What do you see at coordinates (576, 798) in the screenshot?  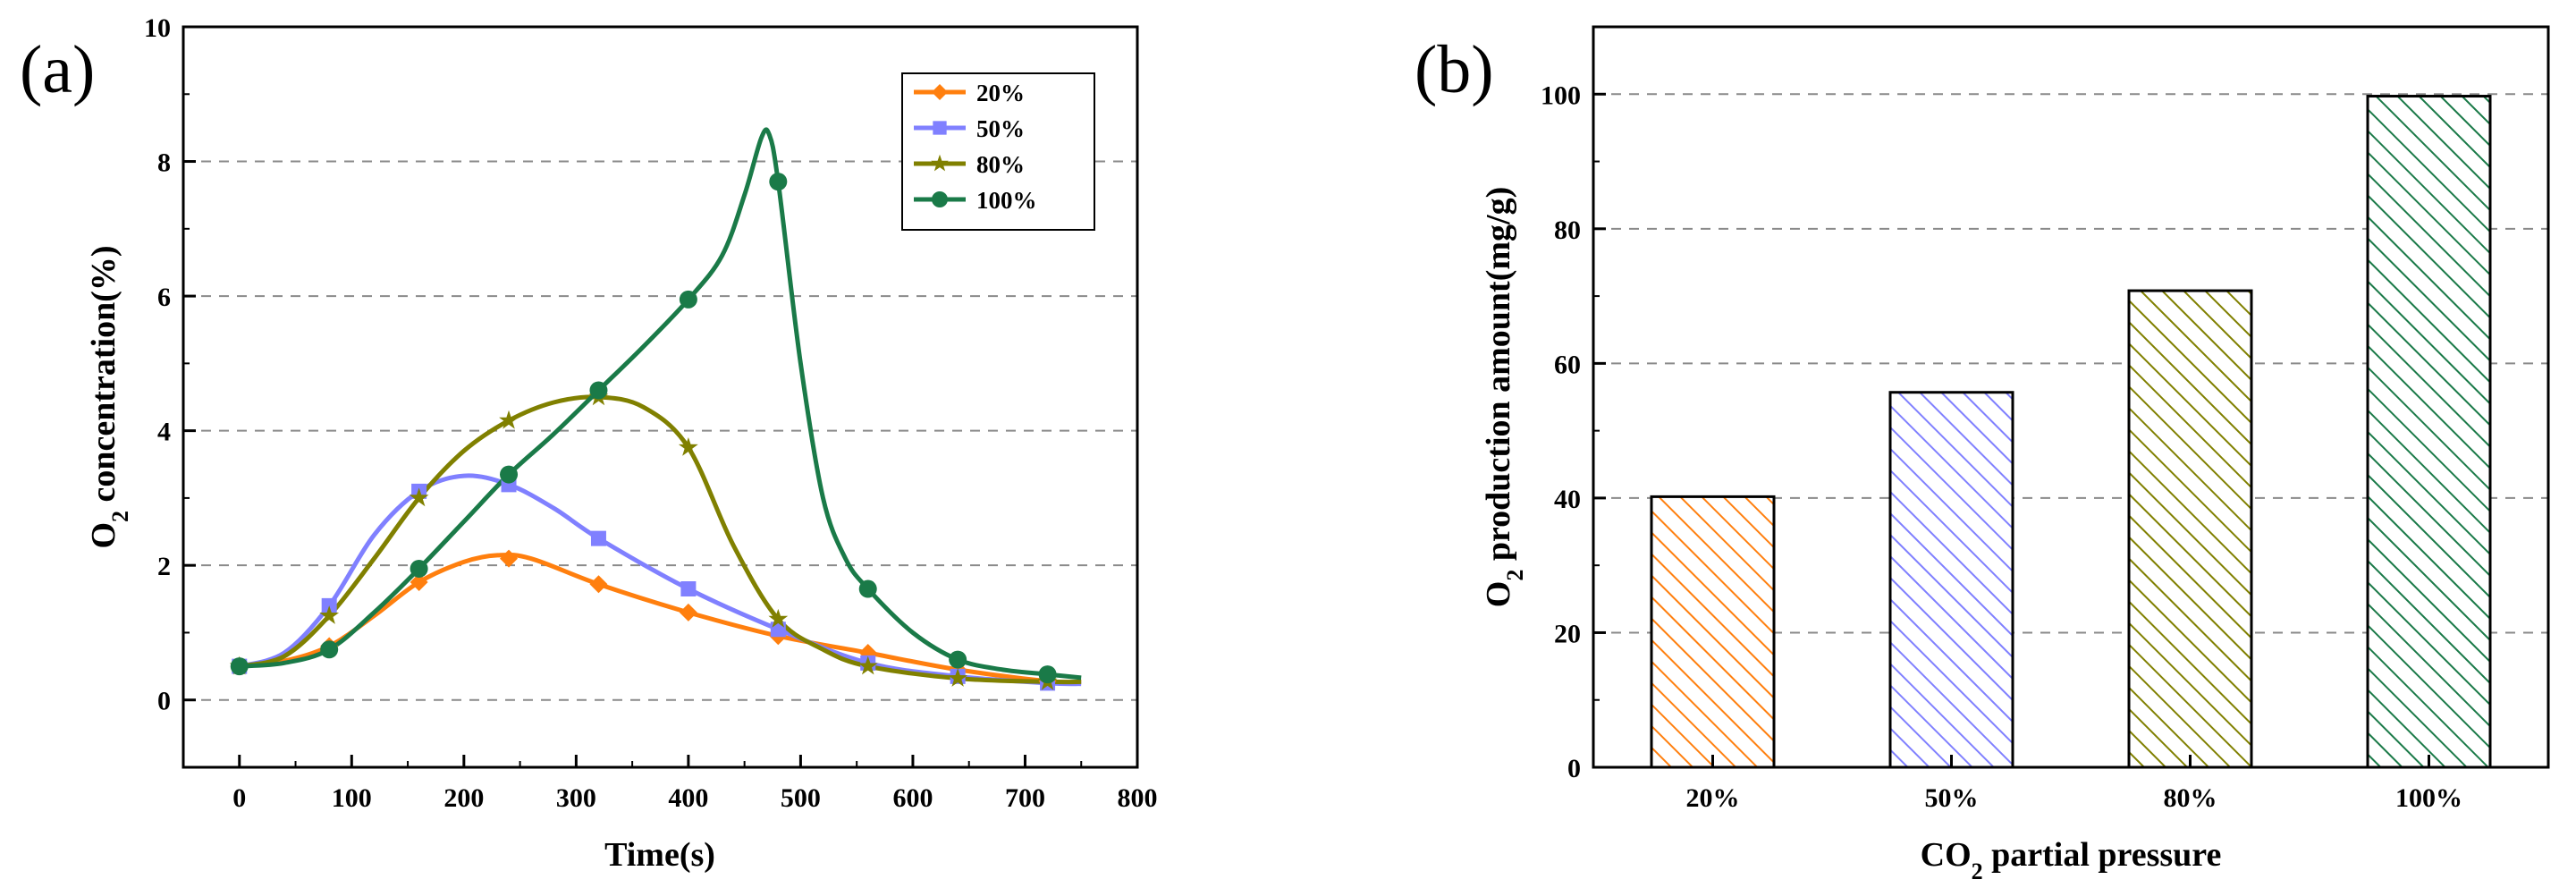 I see `x-tick-label: 300` at bounding box center [576, 798].